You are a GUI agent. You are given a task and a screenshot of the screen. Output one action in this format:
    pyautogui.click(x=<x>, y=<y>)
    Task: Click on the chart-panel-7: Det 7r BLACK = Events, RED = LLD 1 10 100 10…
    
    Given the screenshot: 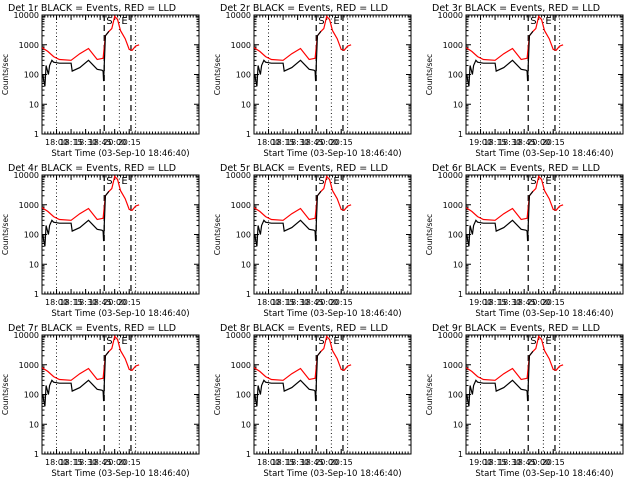 What is the action you would take?
    pyautogui.click(x=100, y=401)
    